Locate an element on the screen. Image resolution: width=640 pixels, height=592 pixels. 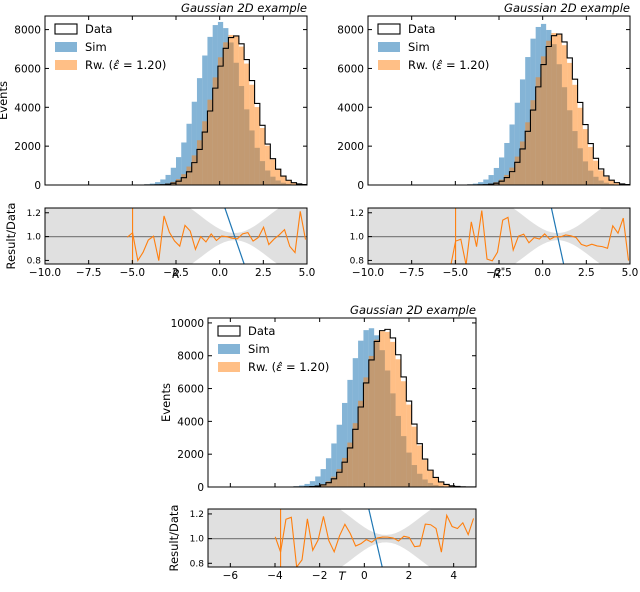
y-tick-label: 8000 is located at coordinates (190, 357).